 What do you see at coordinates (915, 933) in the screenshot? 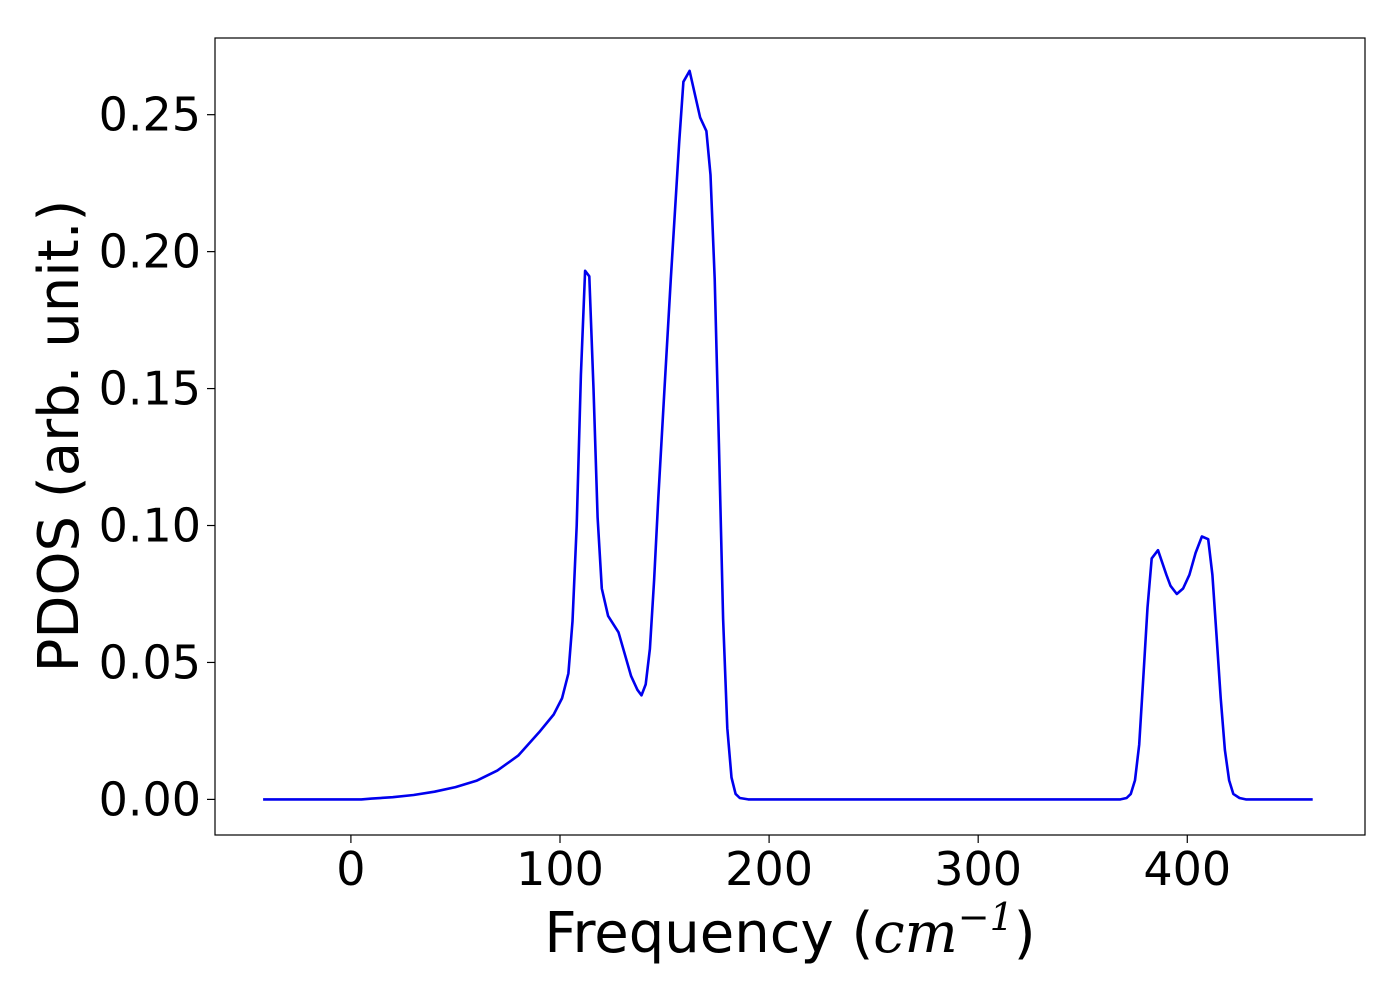
I see `x-axis-title-unit: cm` at bounding box center [915, 933].